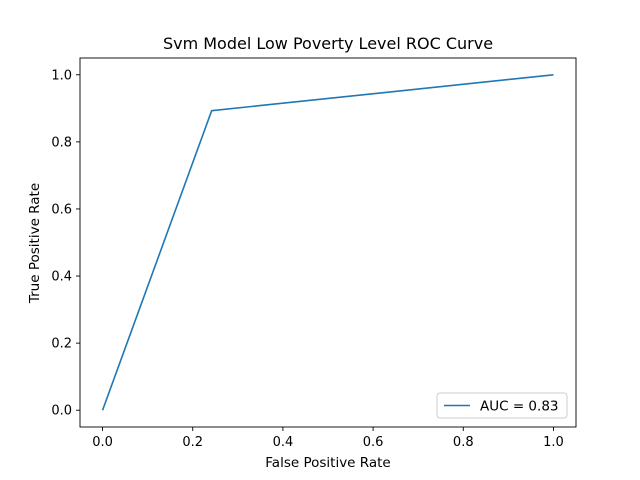  I want to click on x-tick-label: 0.0, so click(102, 442).